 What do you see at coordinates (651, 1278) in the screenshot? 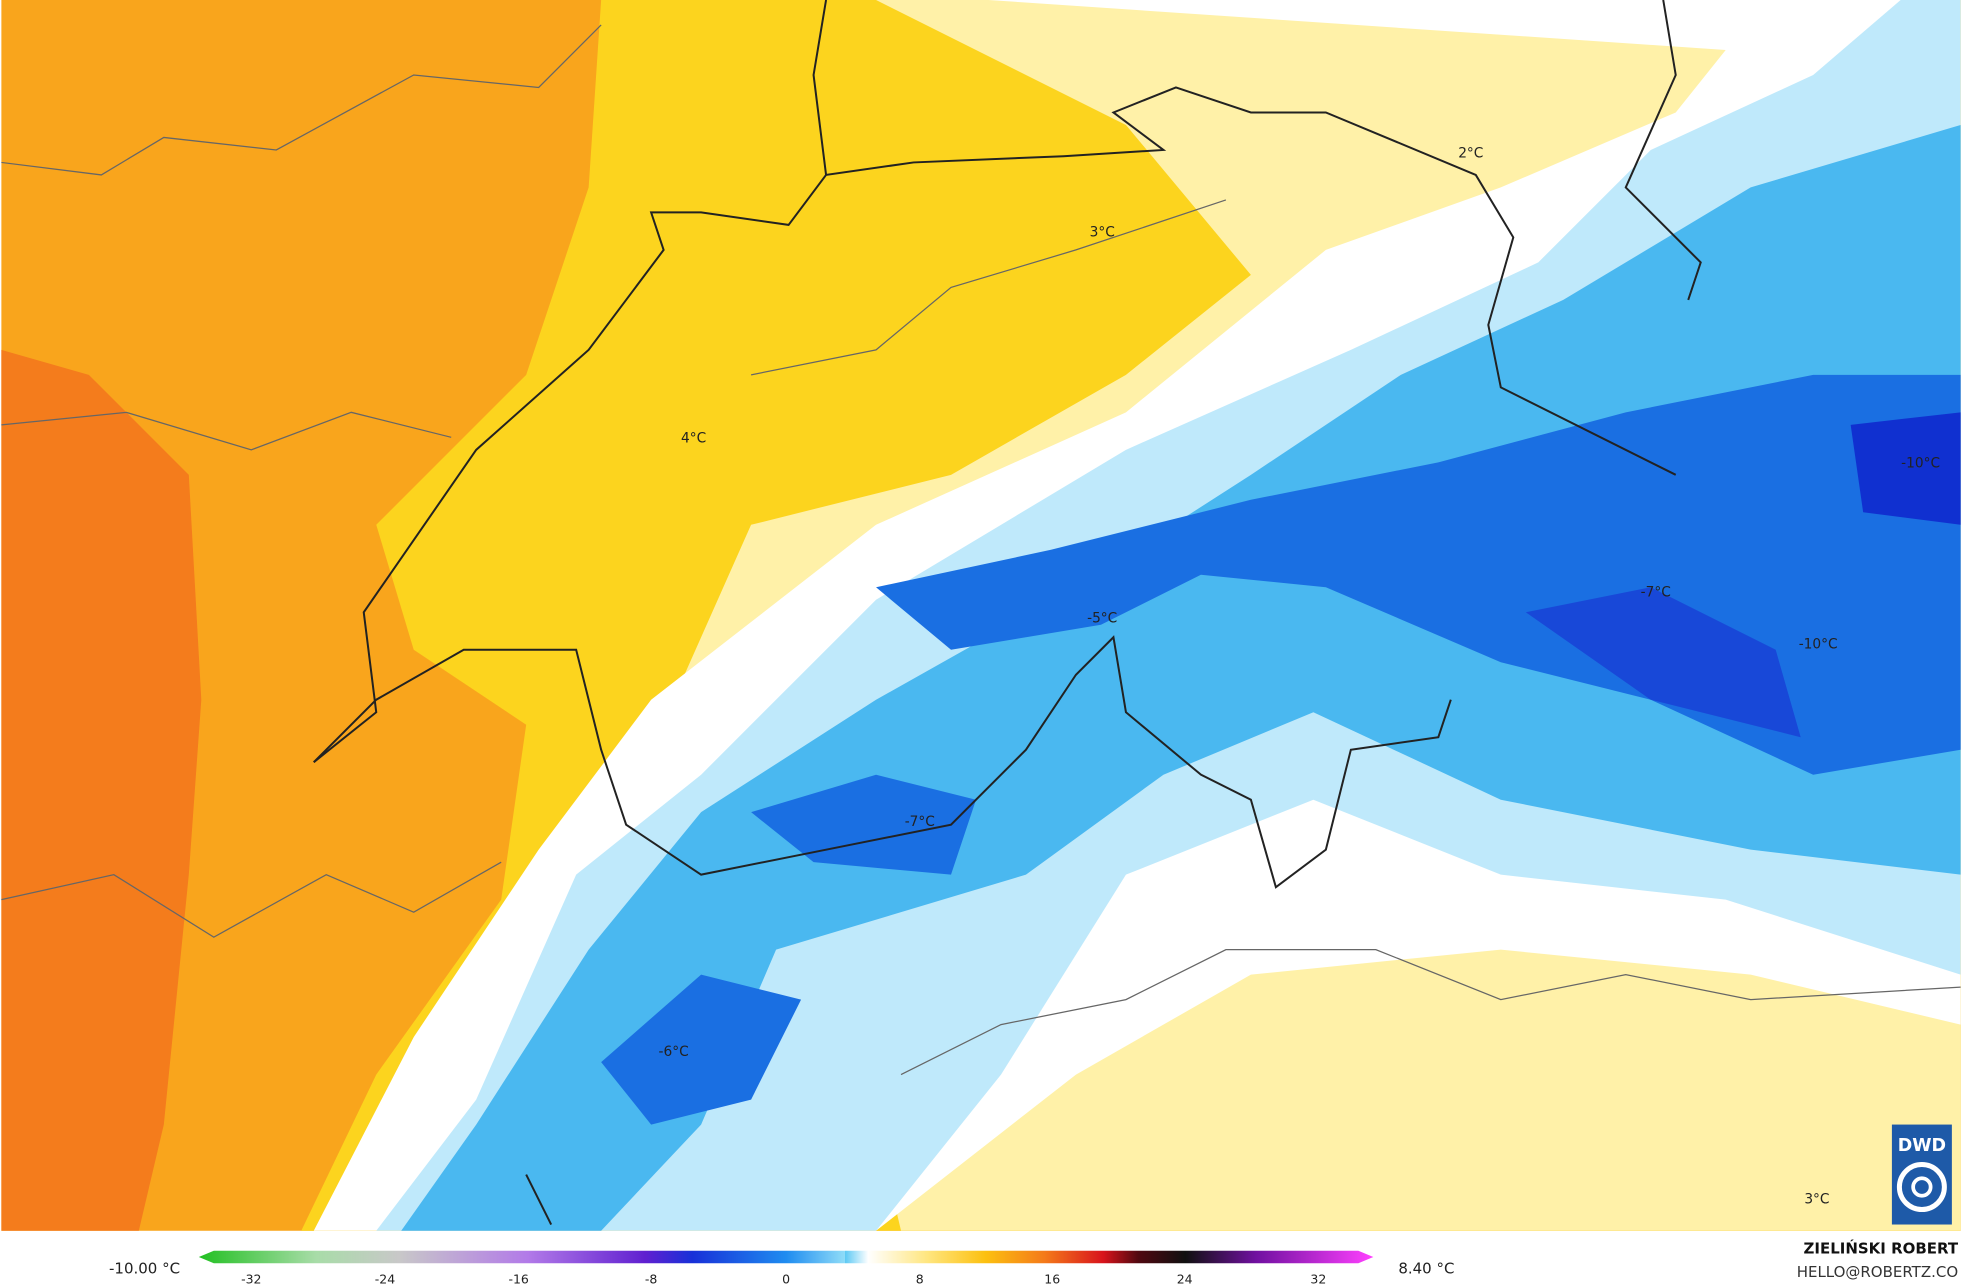
I see `color-bar-tick: -8` at bounding box center [651, 1278].